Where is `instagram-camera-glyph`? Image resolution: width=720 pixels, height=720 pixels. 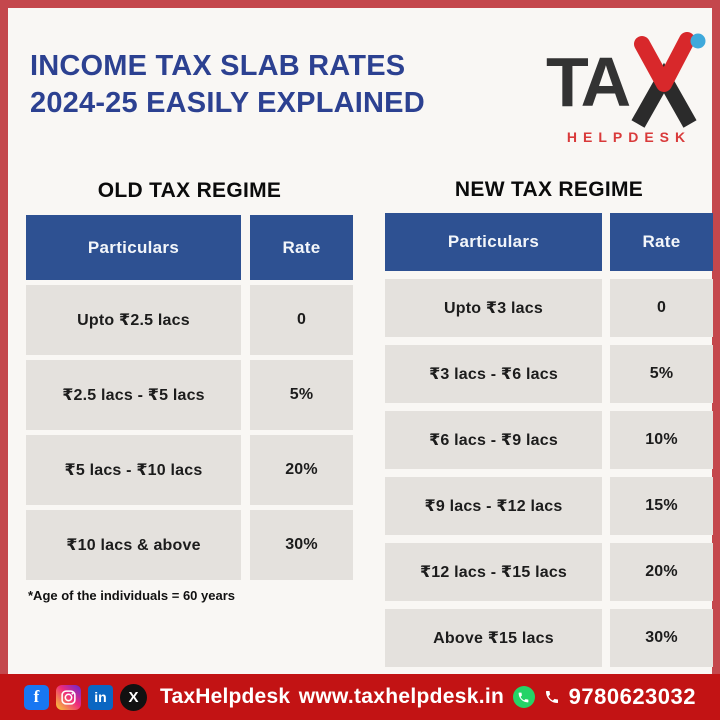
instagram-camera-glyph is located at coordinates (68, 697).